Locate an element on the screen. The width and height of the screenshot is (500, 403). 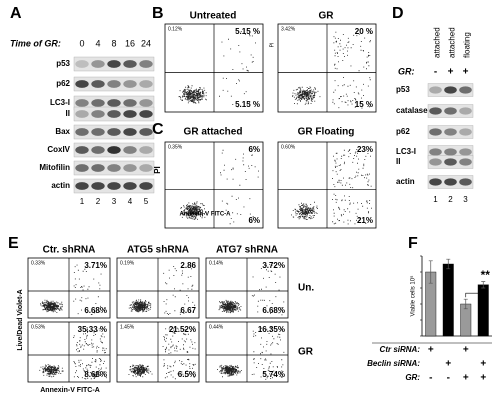
column-header: floating is located at coordinates (467, 45).